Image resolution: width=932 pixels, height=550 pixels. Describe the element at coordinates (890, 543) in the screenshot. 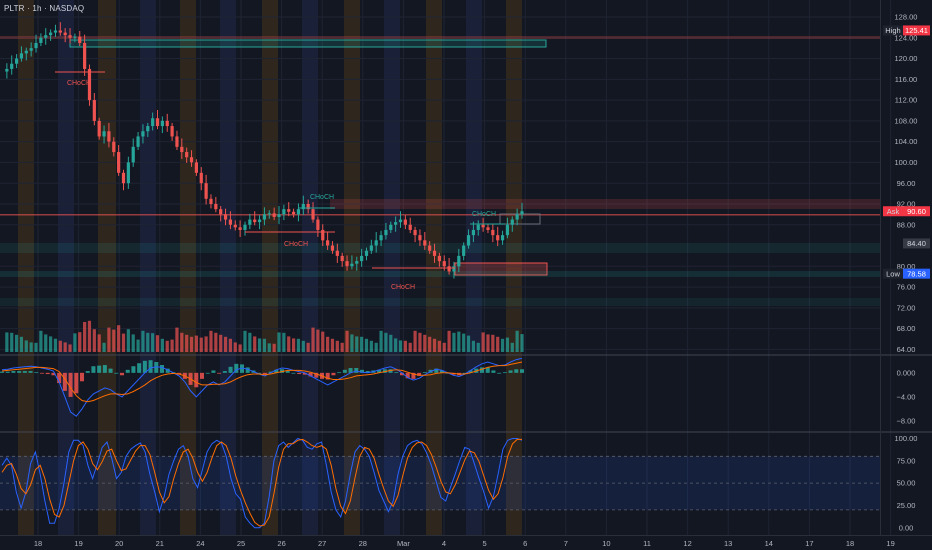

I see `time-tick: 19` at that location.